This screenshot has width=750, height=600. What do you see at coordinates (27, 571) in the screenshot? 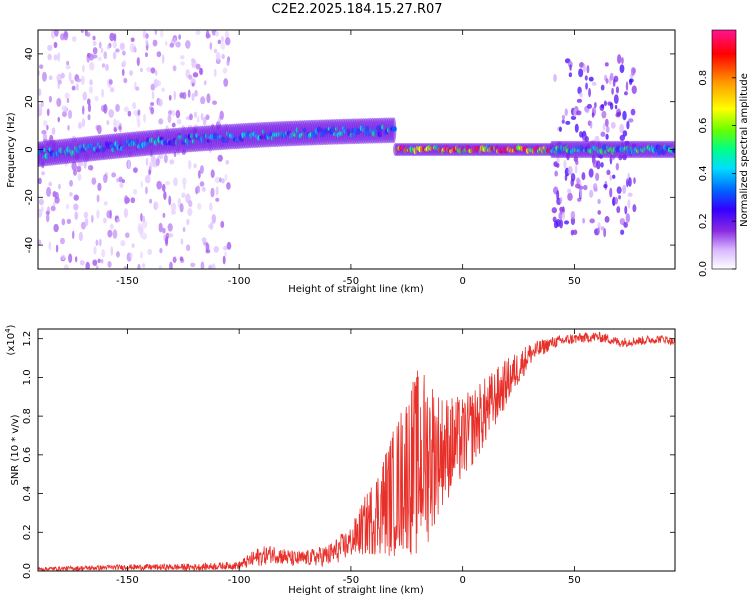
I see `snr-y-tick-label: 0.0` at bounding box center [27, 571].